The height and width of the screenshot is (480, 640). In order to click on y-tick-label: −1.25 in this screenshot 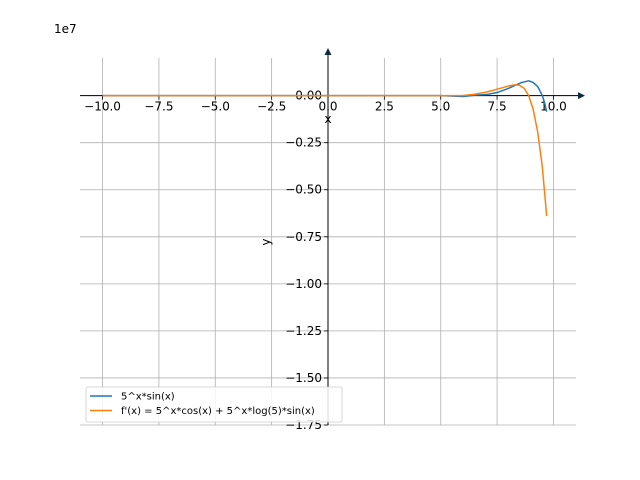, I will do `click(303, 331)`.